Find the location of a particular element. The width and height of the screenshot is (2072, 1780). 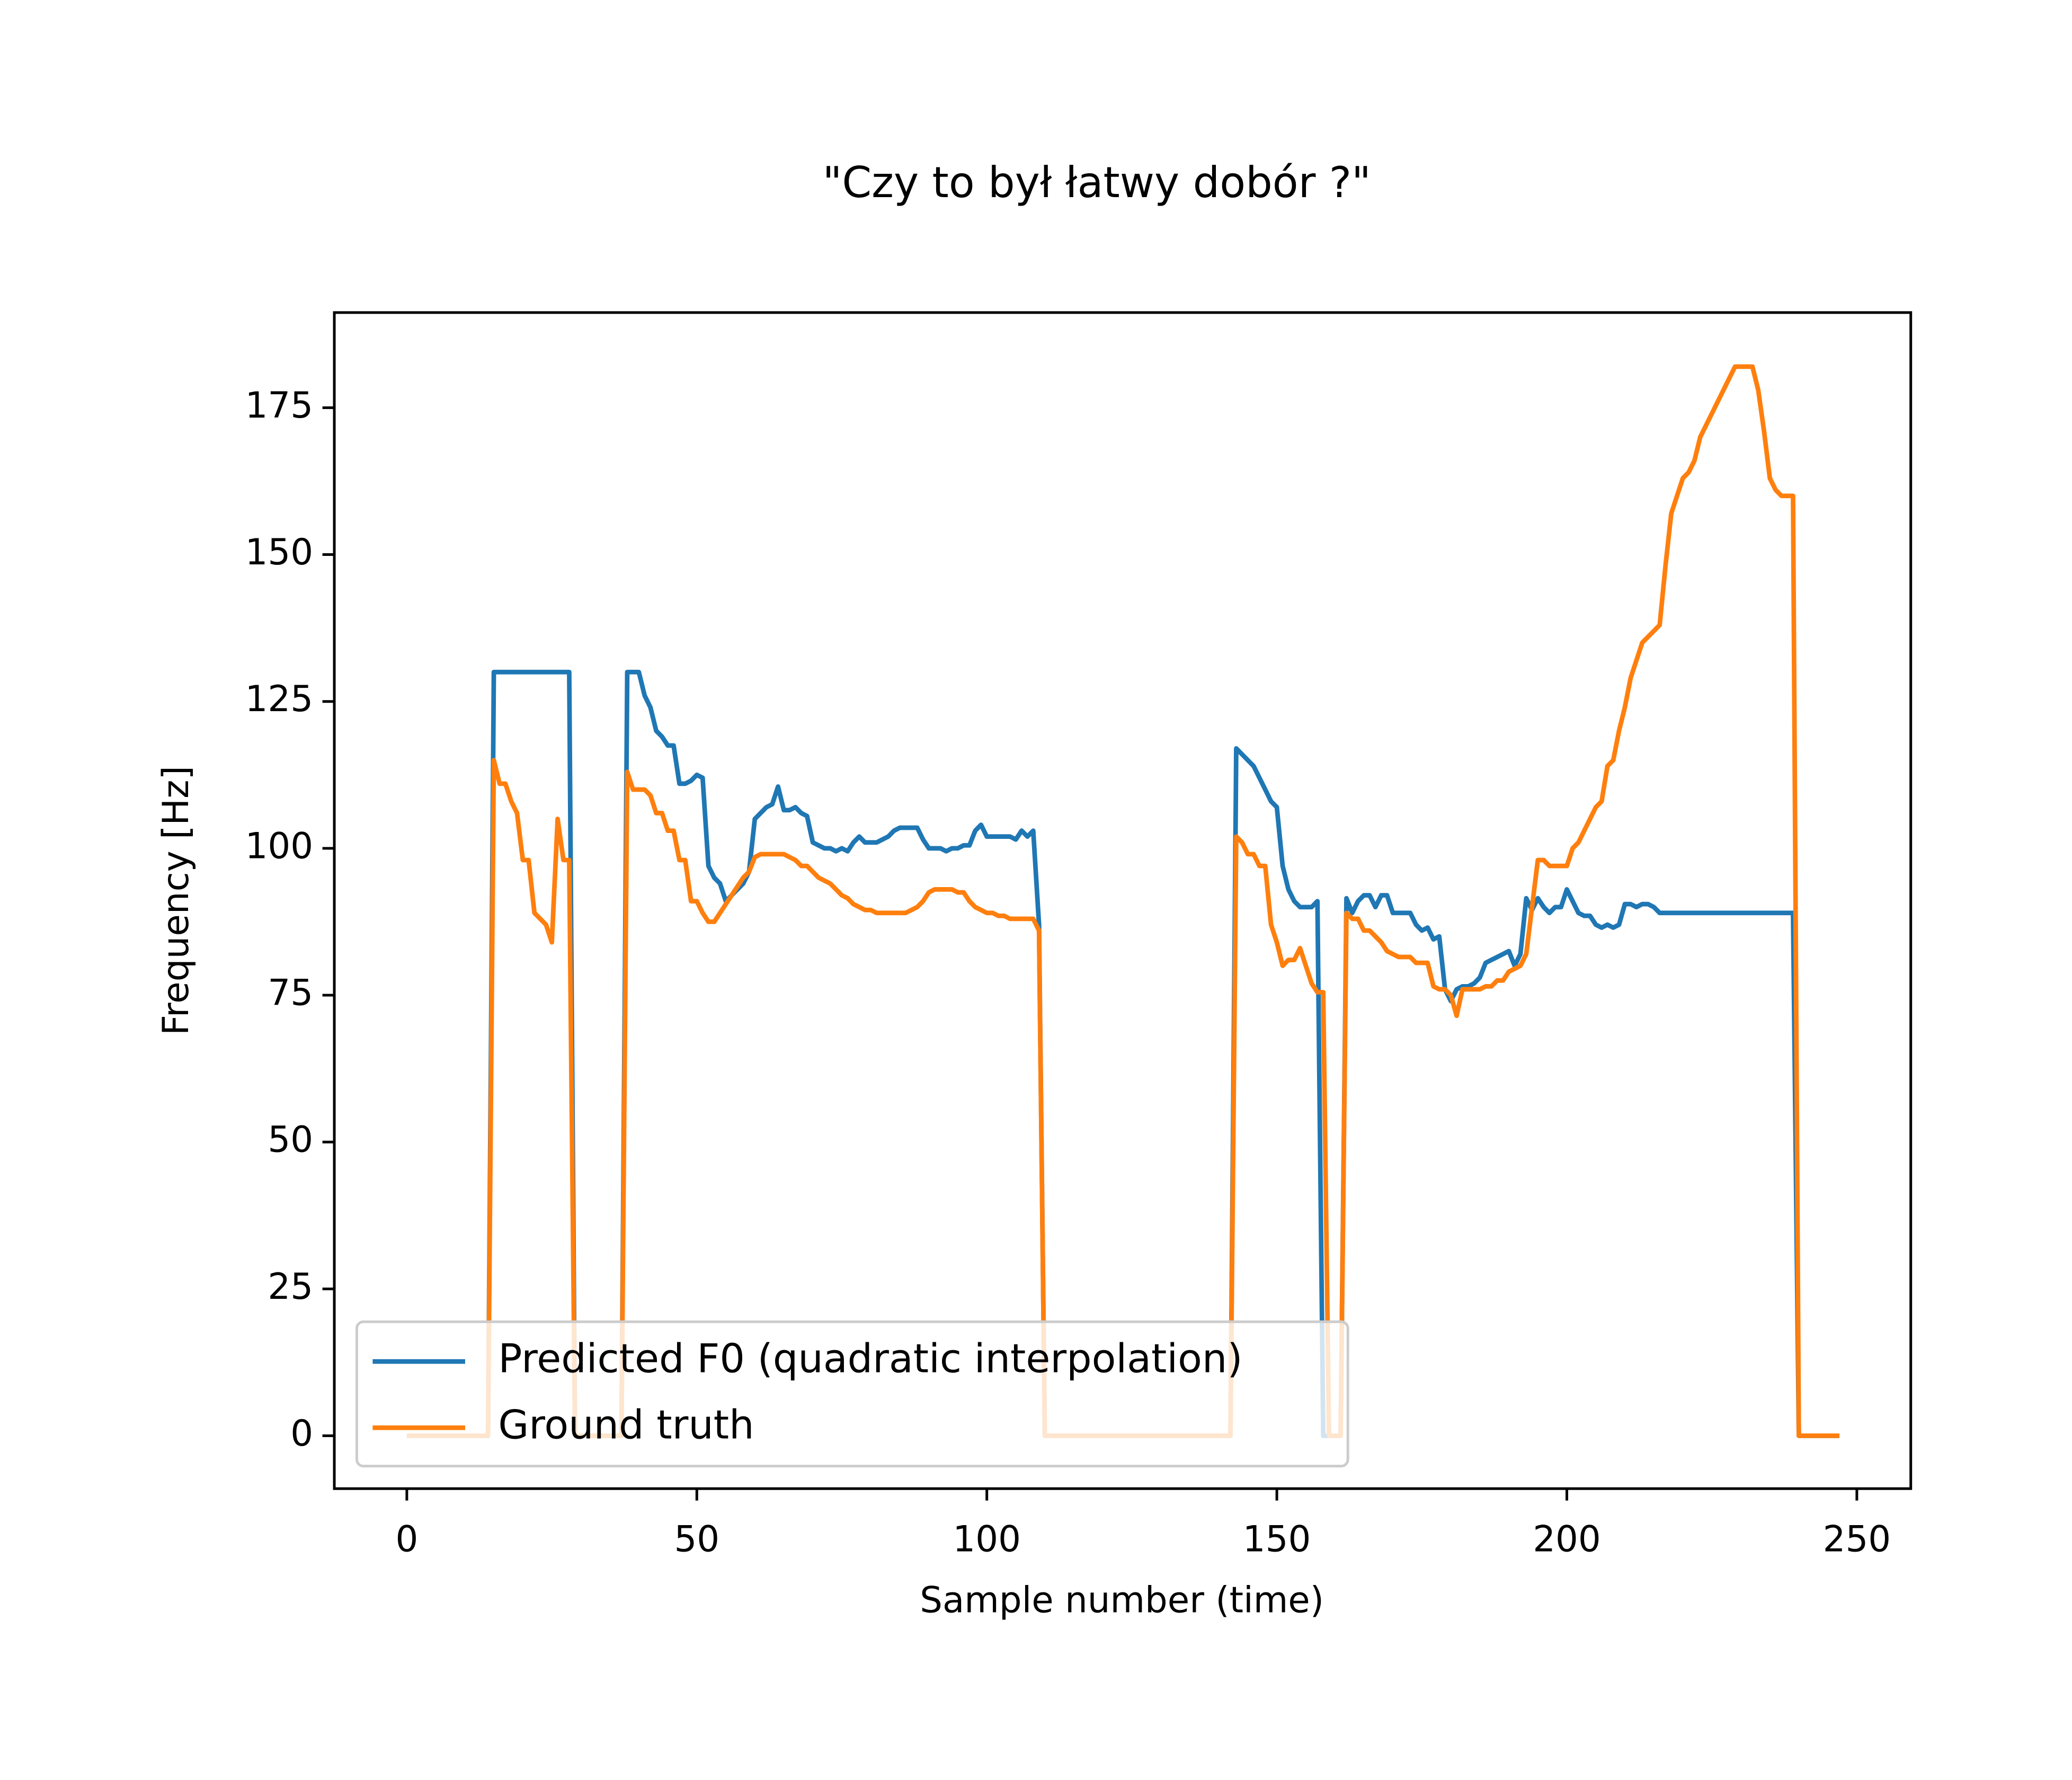

legend-label: Ground truth is located at coordinates (626, 1425).